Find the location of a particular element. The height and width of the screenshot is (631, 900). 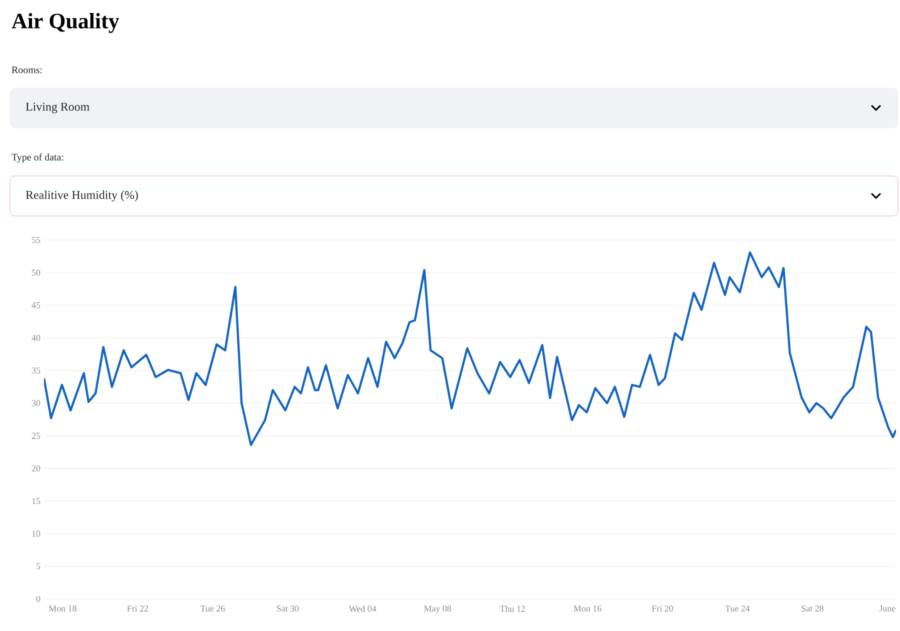

x-tick-label: Tue 24 is located at coordinates (737, 609).